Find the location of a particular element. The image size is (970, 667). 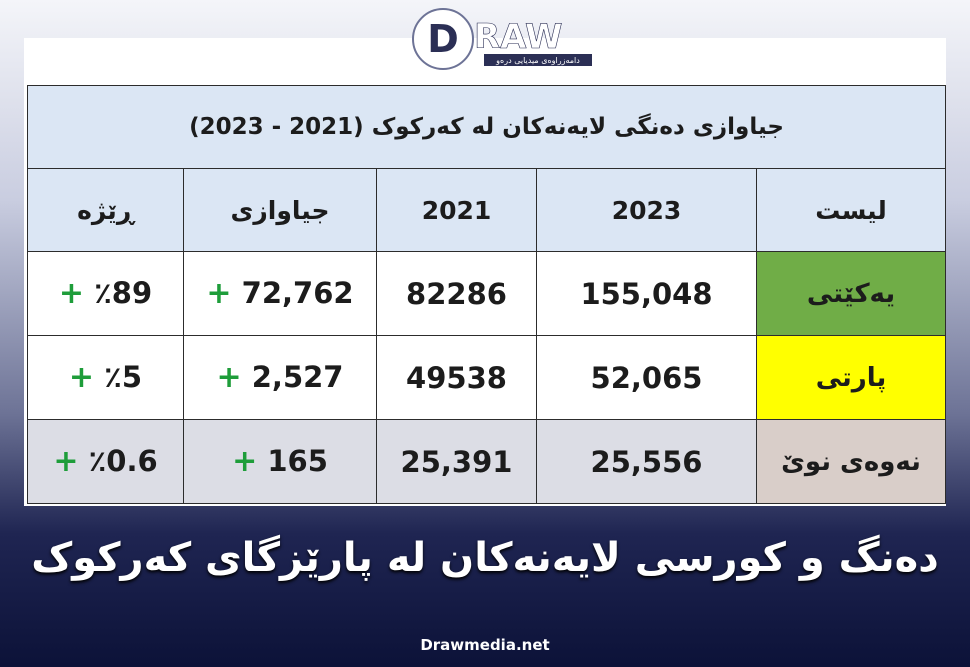

logo-circle is located at coordinates (443, 39).